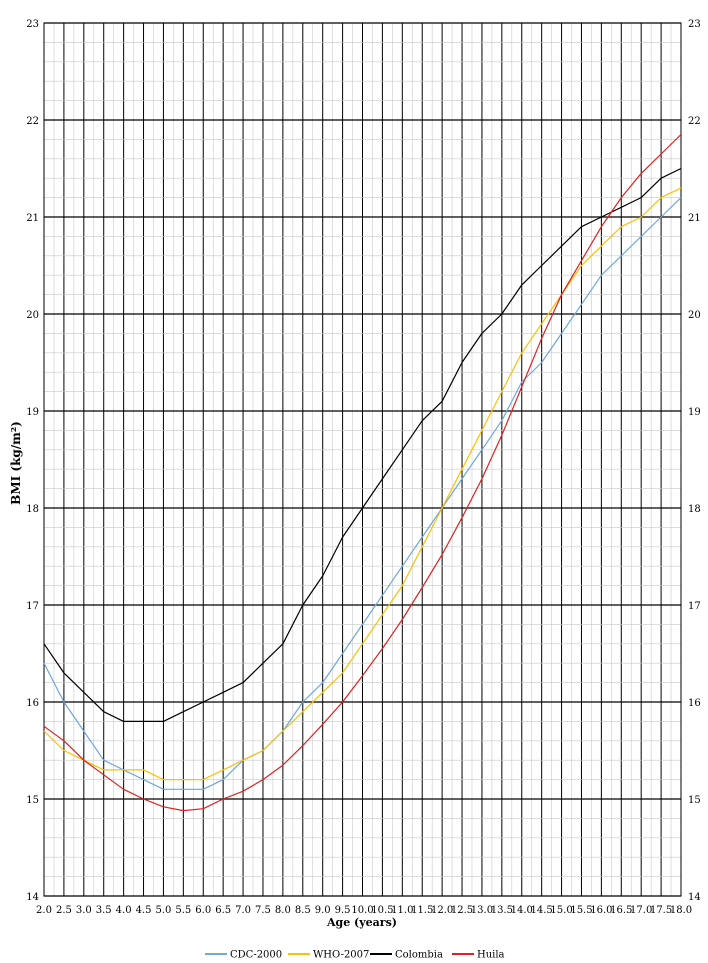 The image size is (708, 963). I want to click on x-tick-label: 12.5, so click(462, 910).